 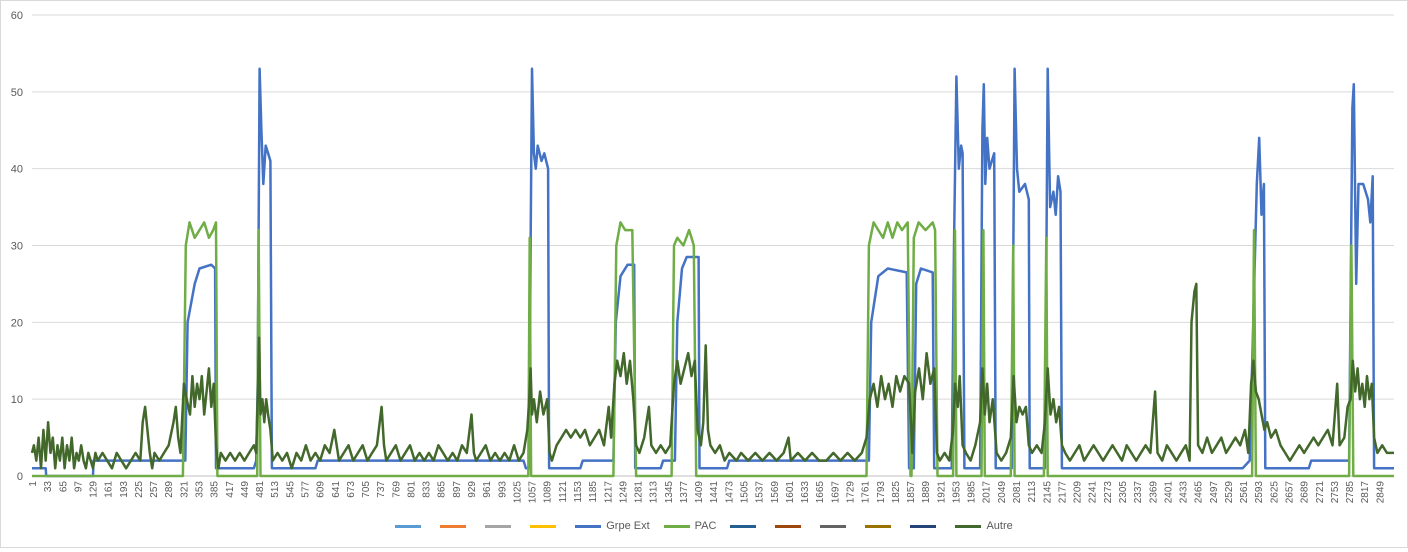 I want to click on x-tick-label: 2849, so click(x=1380, y=492).